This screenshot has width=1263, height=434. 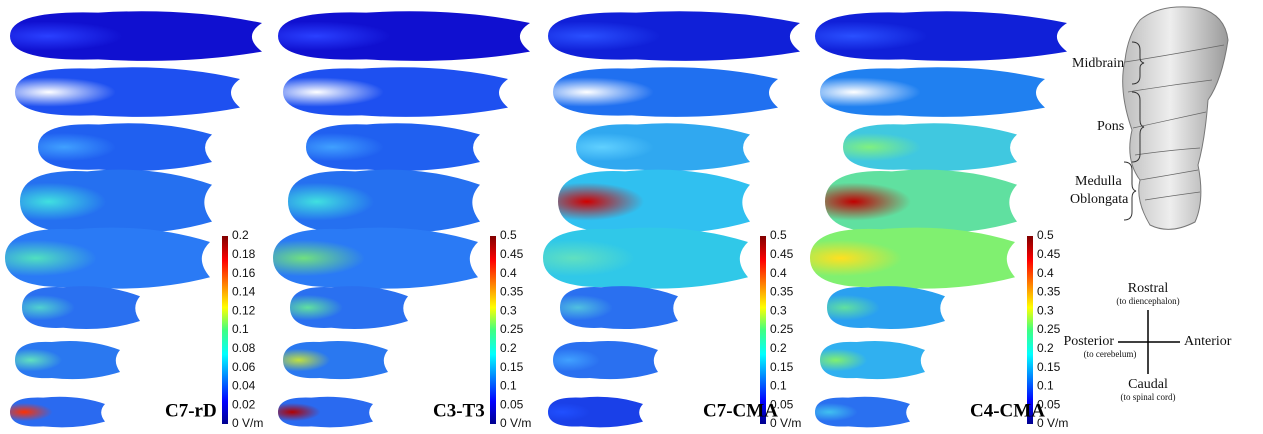 What do you see at coordinates (1175, 118) in the screenshot?
I see `brainstem-model` at bounding box center [1175, 118].